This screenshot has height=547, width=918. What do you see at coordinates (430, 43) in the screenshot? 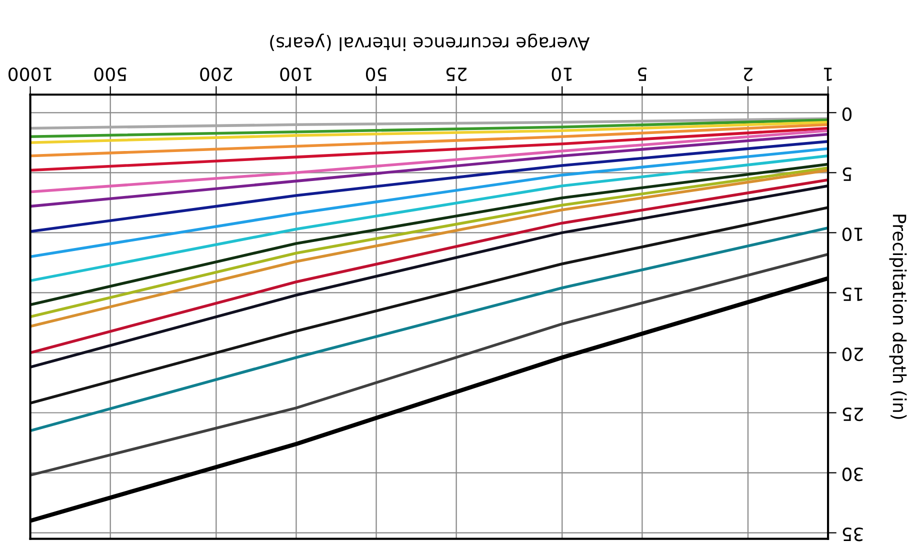
I see `x-axis-title: Average recurrence interval (years)` at bounding box center [430, 43].